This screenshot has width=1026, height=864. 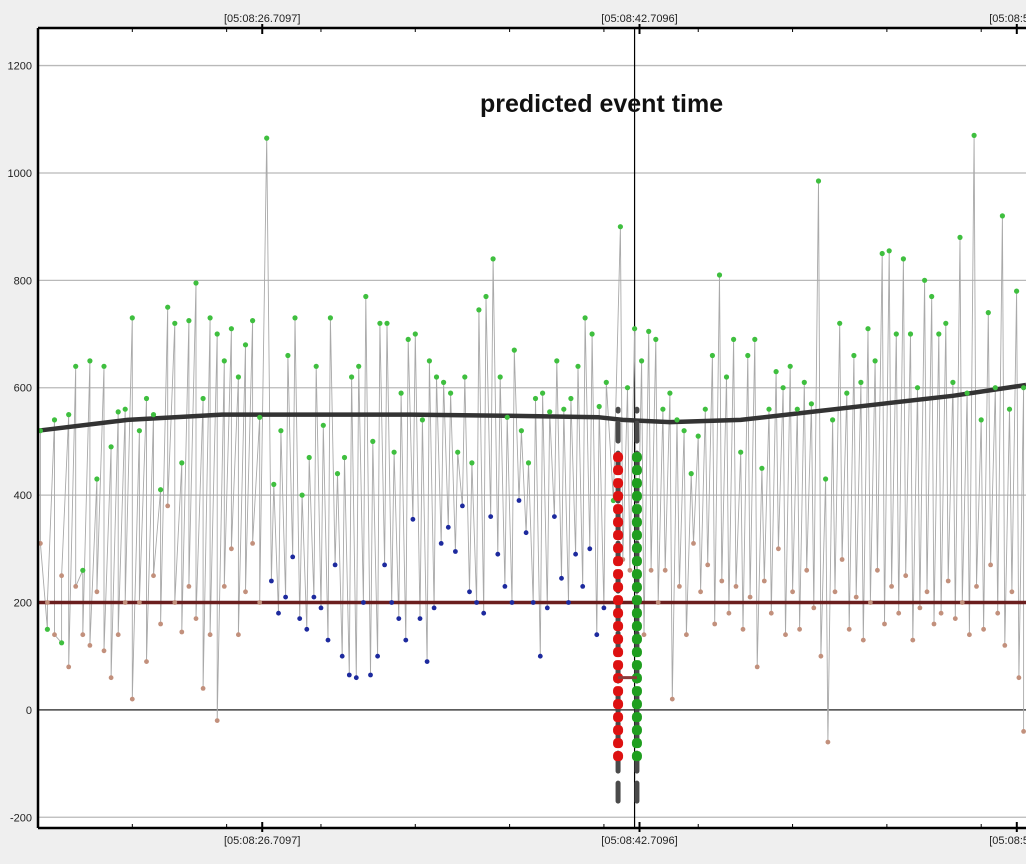 I want to click on x-tick-label-bottom: [05:08:42.7096], so click(x=639, y=841).